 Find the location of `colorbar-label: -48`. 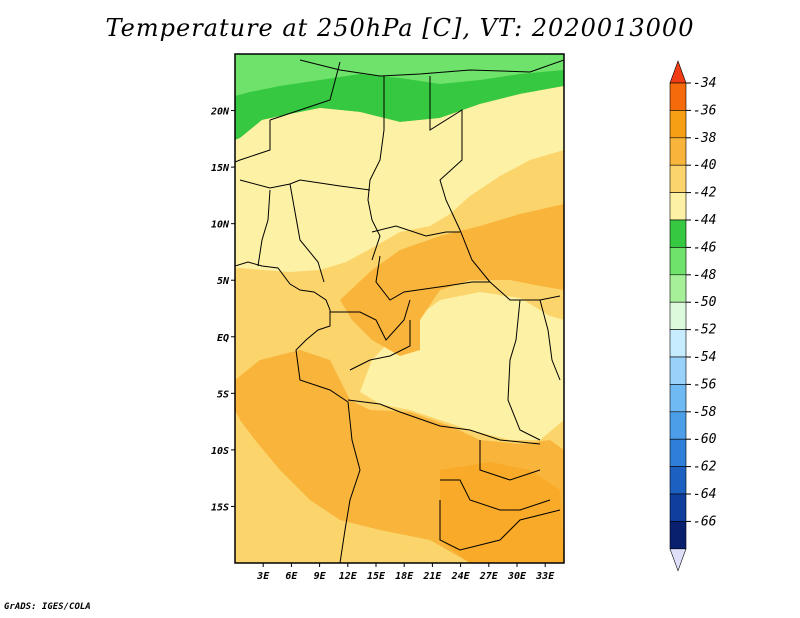

colorbar-label: -48 is located at coordinates (705, 275).